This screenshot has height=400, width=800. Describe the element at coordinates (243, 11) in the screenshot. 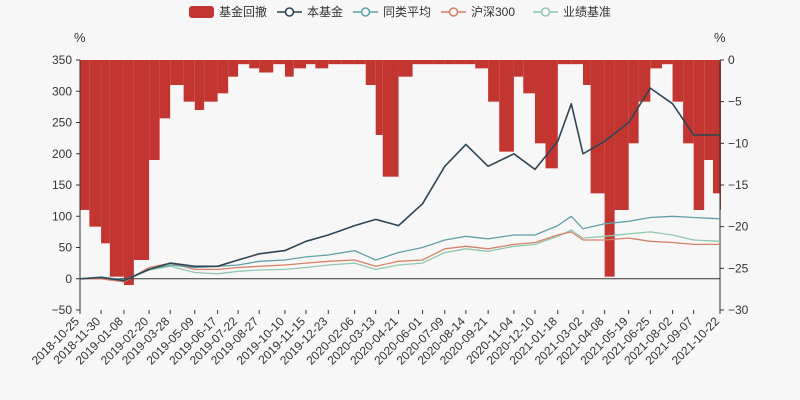

I see `legend-label: 基金回撤` at that location.